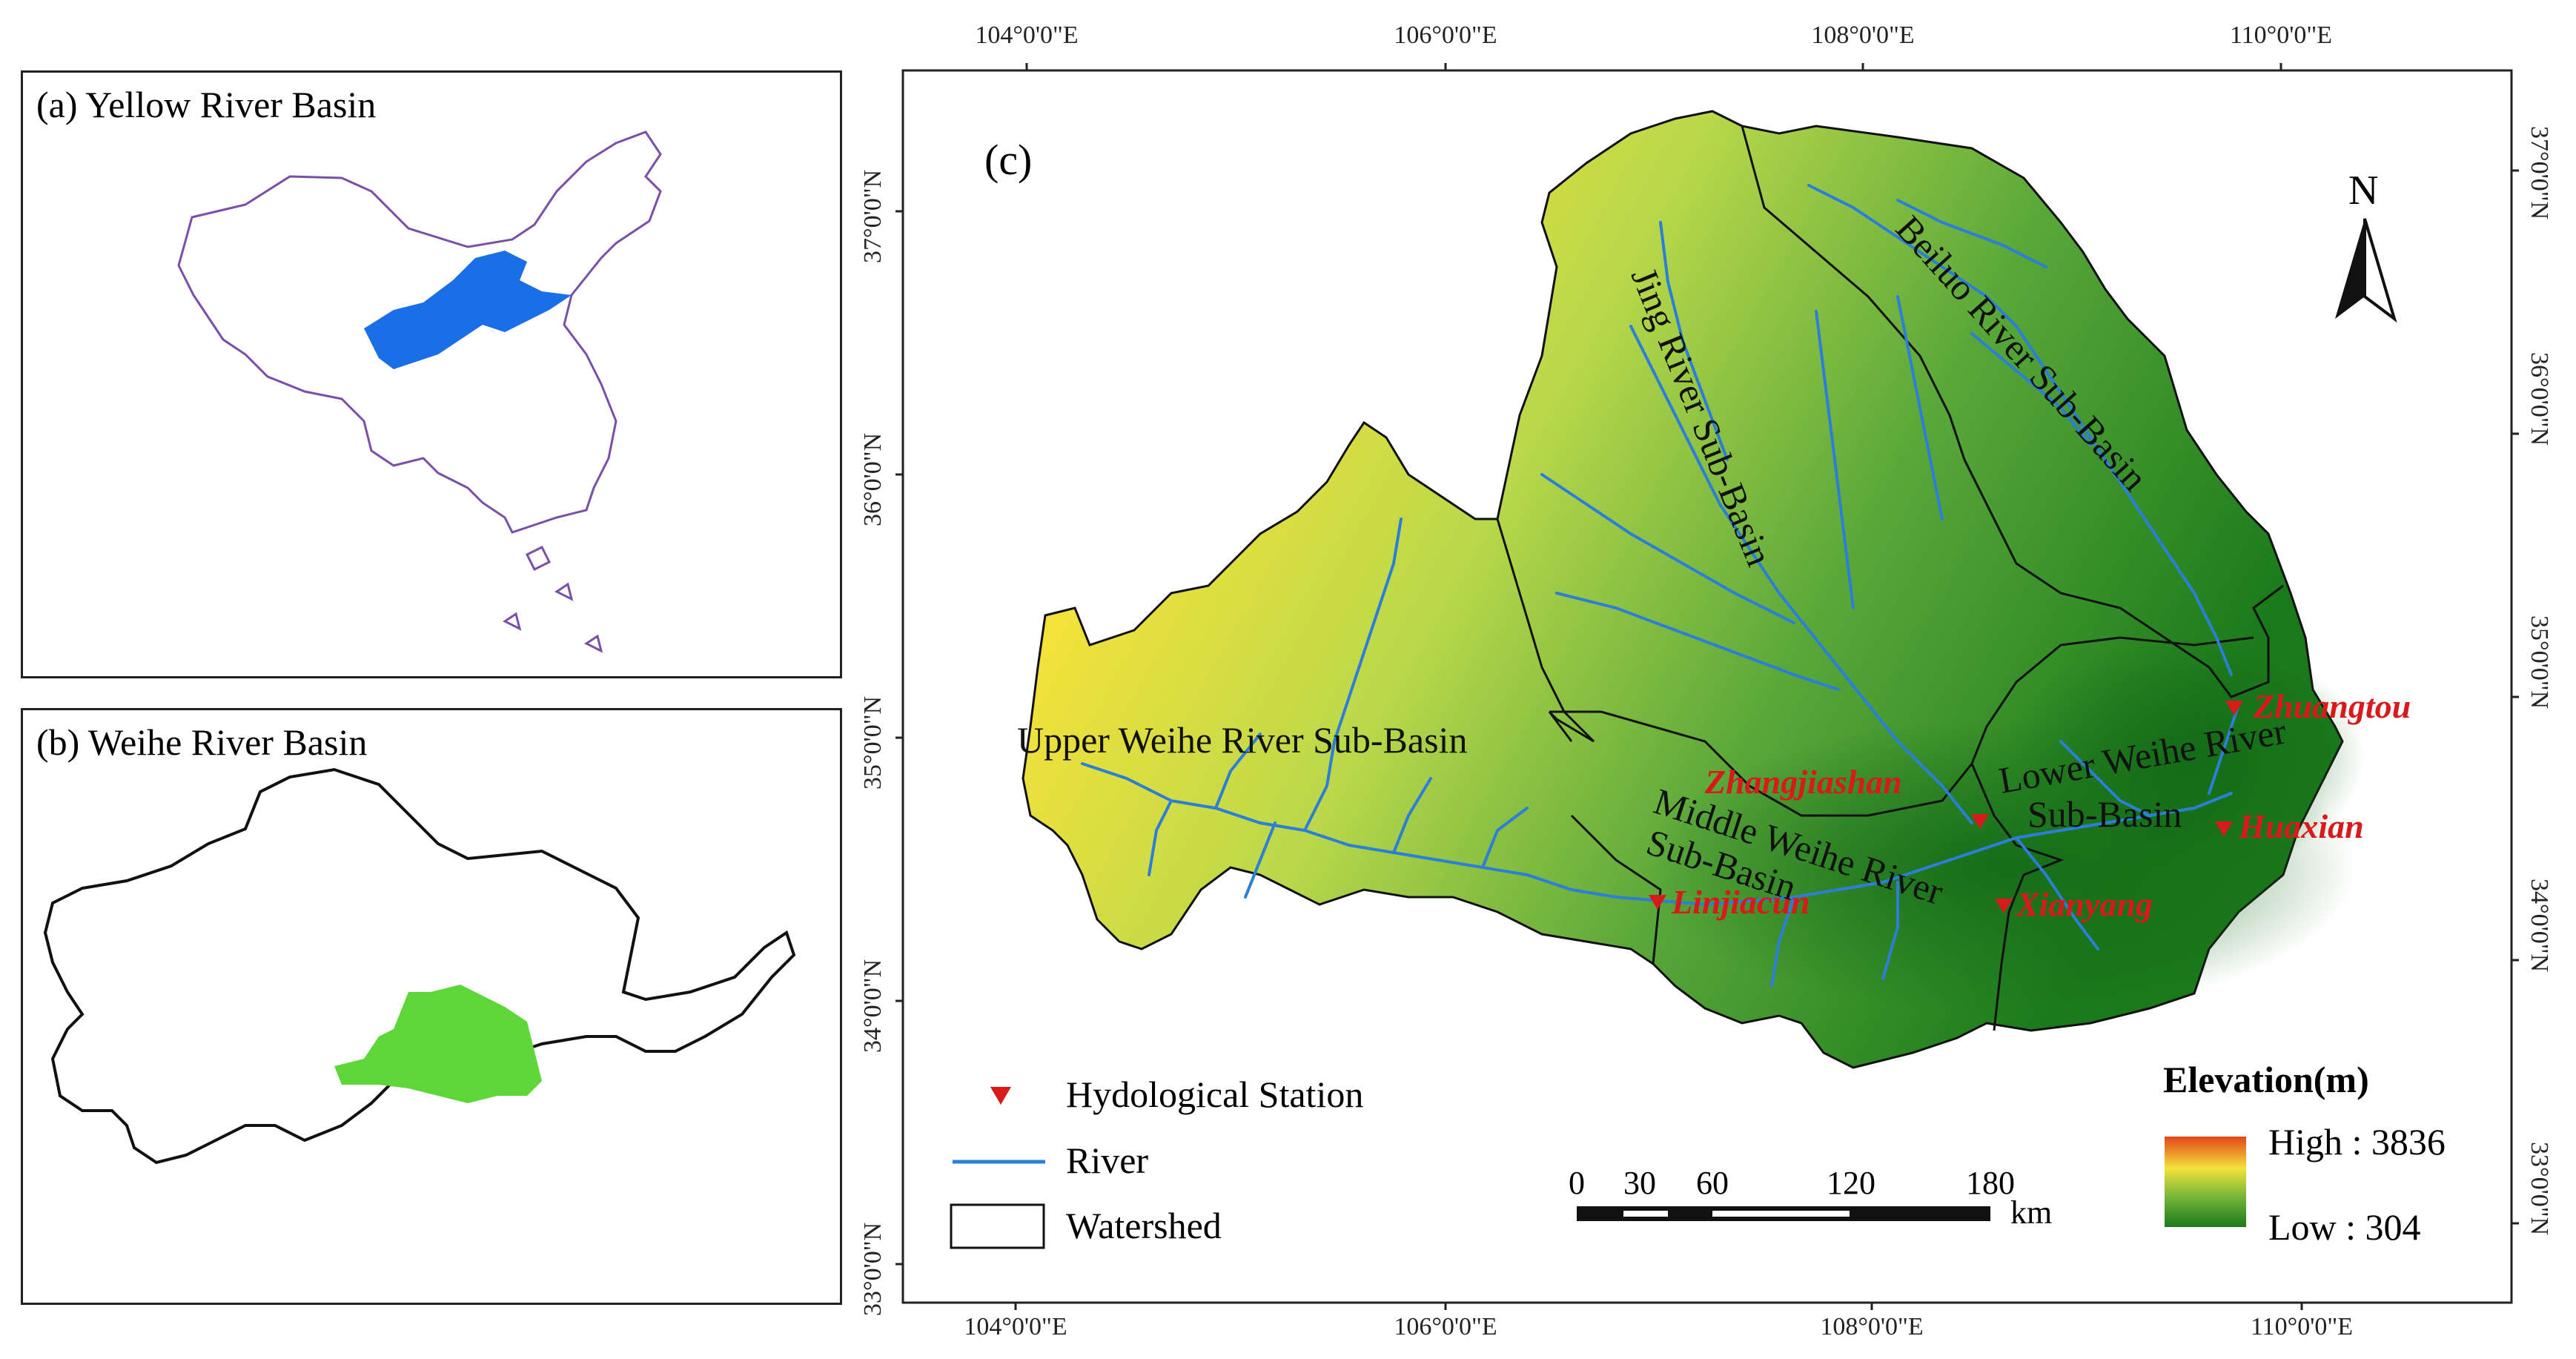 This screenshot has height=1359, width=2576. Describe the element at coordinates (1871, 1326) in the screenshot. I see `lon-tick-bottom-2: 108°0'0"E` at that location.